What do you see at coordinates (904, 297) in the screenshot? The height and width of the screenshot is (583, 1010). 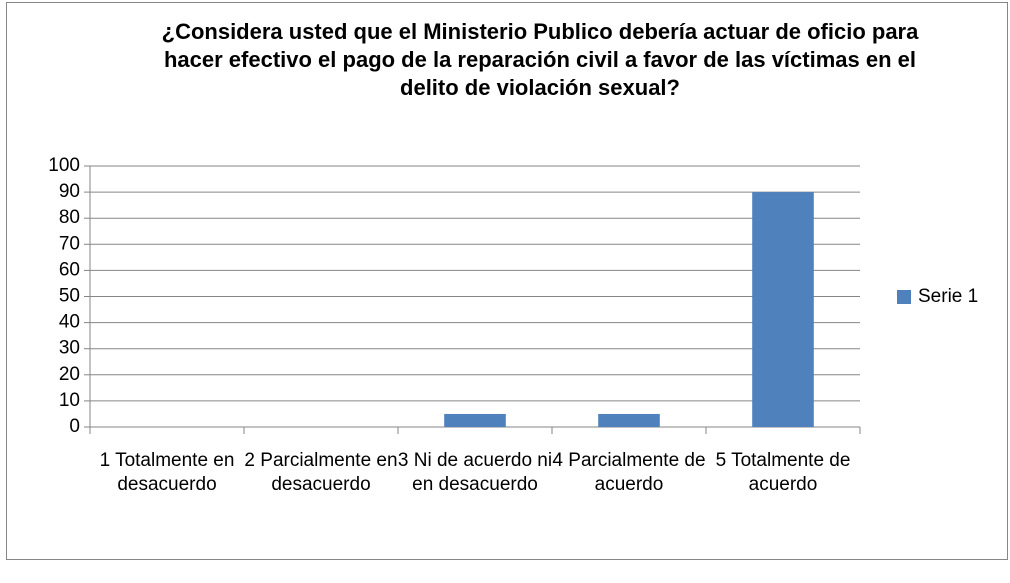 I see `legend-swatch` at bounding box center [904, 297].